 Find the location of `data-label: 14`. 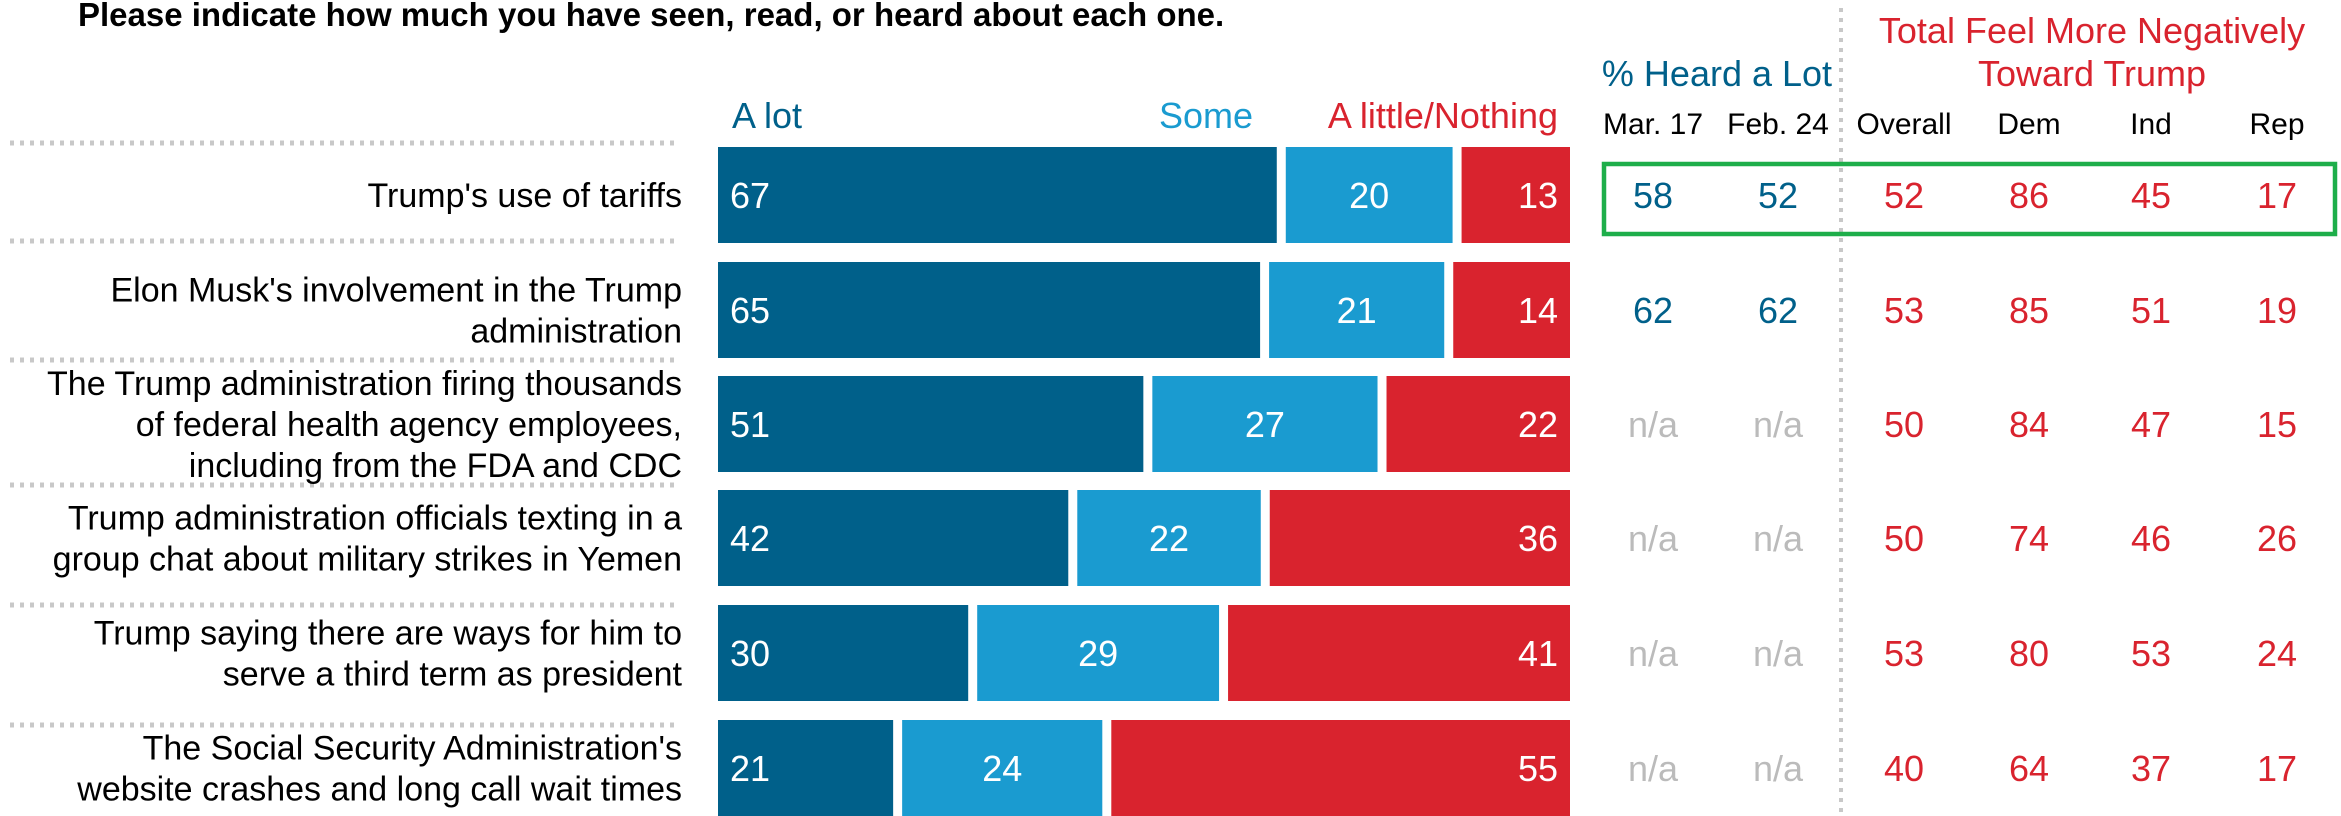

data-label: 14 is located at coordinates (1538, 310).